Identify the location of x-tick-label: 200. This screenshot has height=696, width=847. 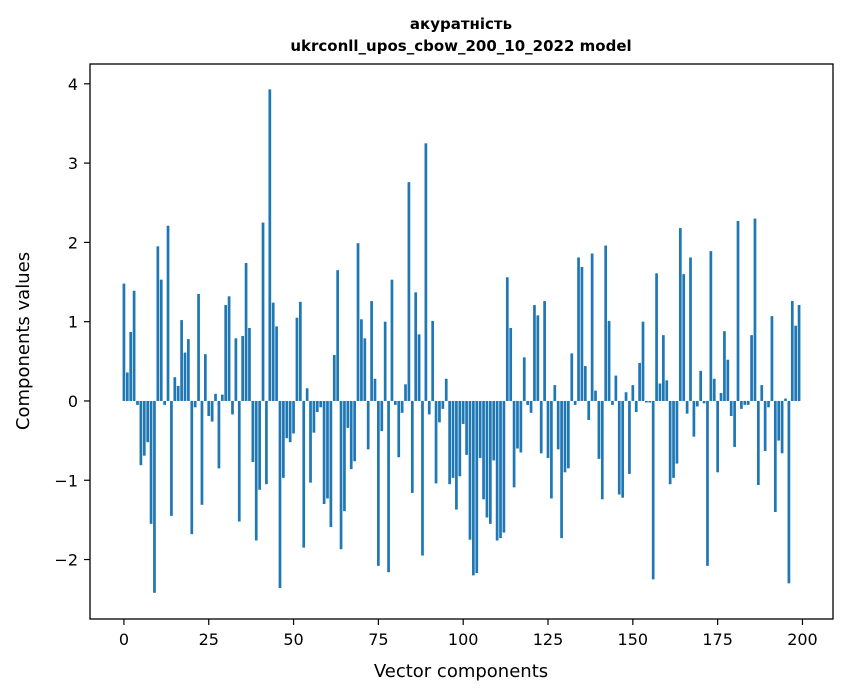
(802, 639).